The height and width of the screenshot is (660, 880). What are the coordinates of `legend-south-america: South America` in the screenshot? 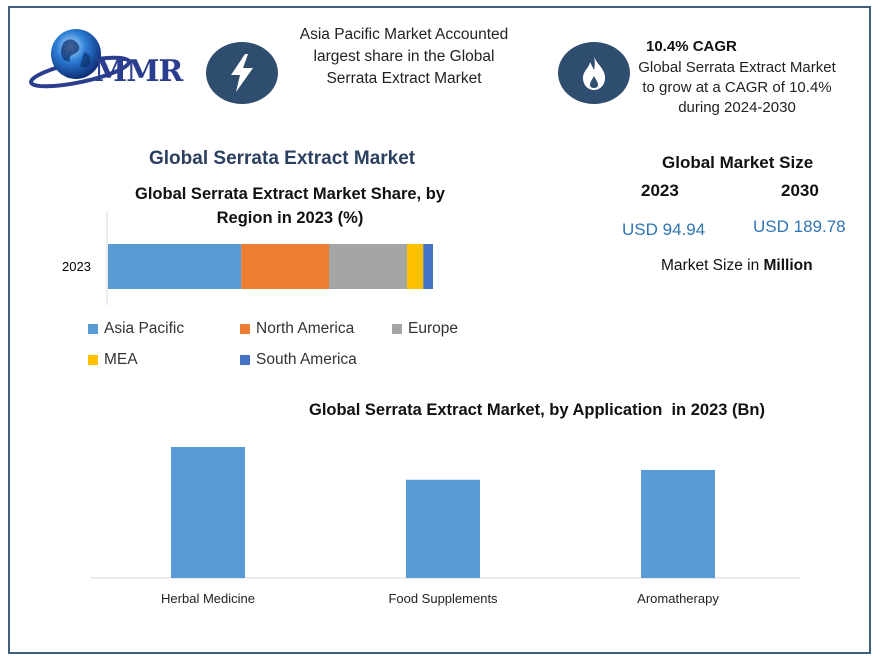 It's located at (298, 360).